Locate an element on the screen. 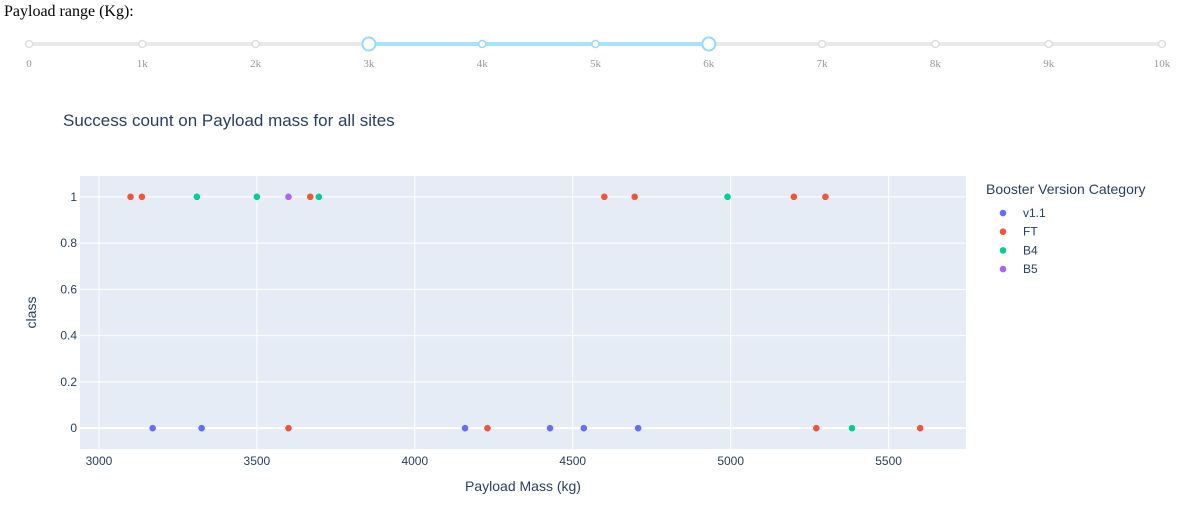 This screenshot has width=1185, height=507. slider-mark-label: 7k is located at coordinates (823, 64).